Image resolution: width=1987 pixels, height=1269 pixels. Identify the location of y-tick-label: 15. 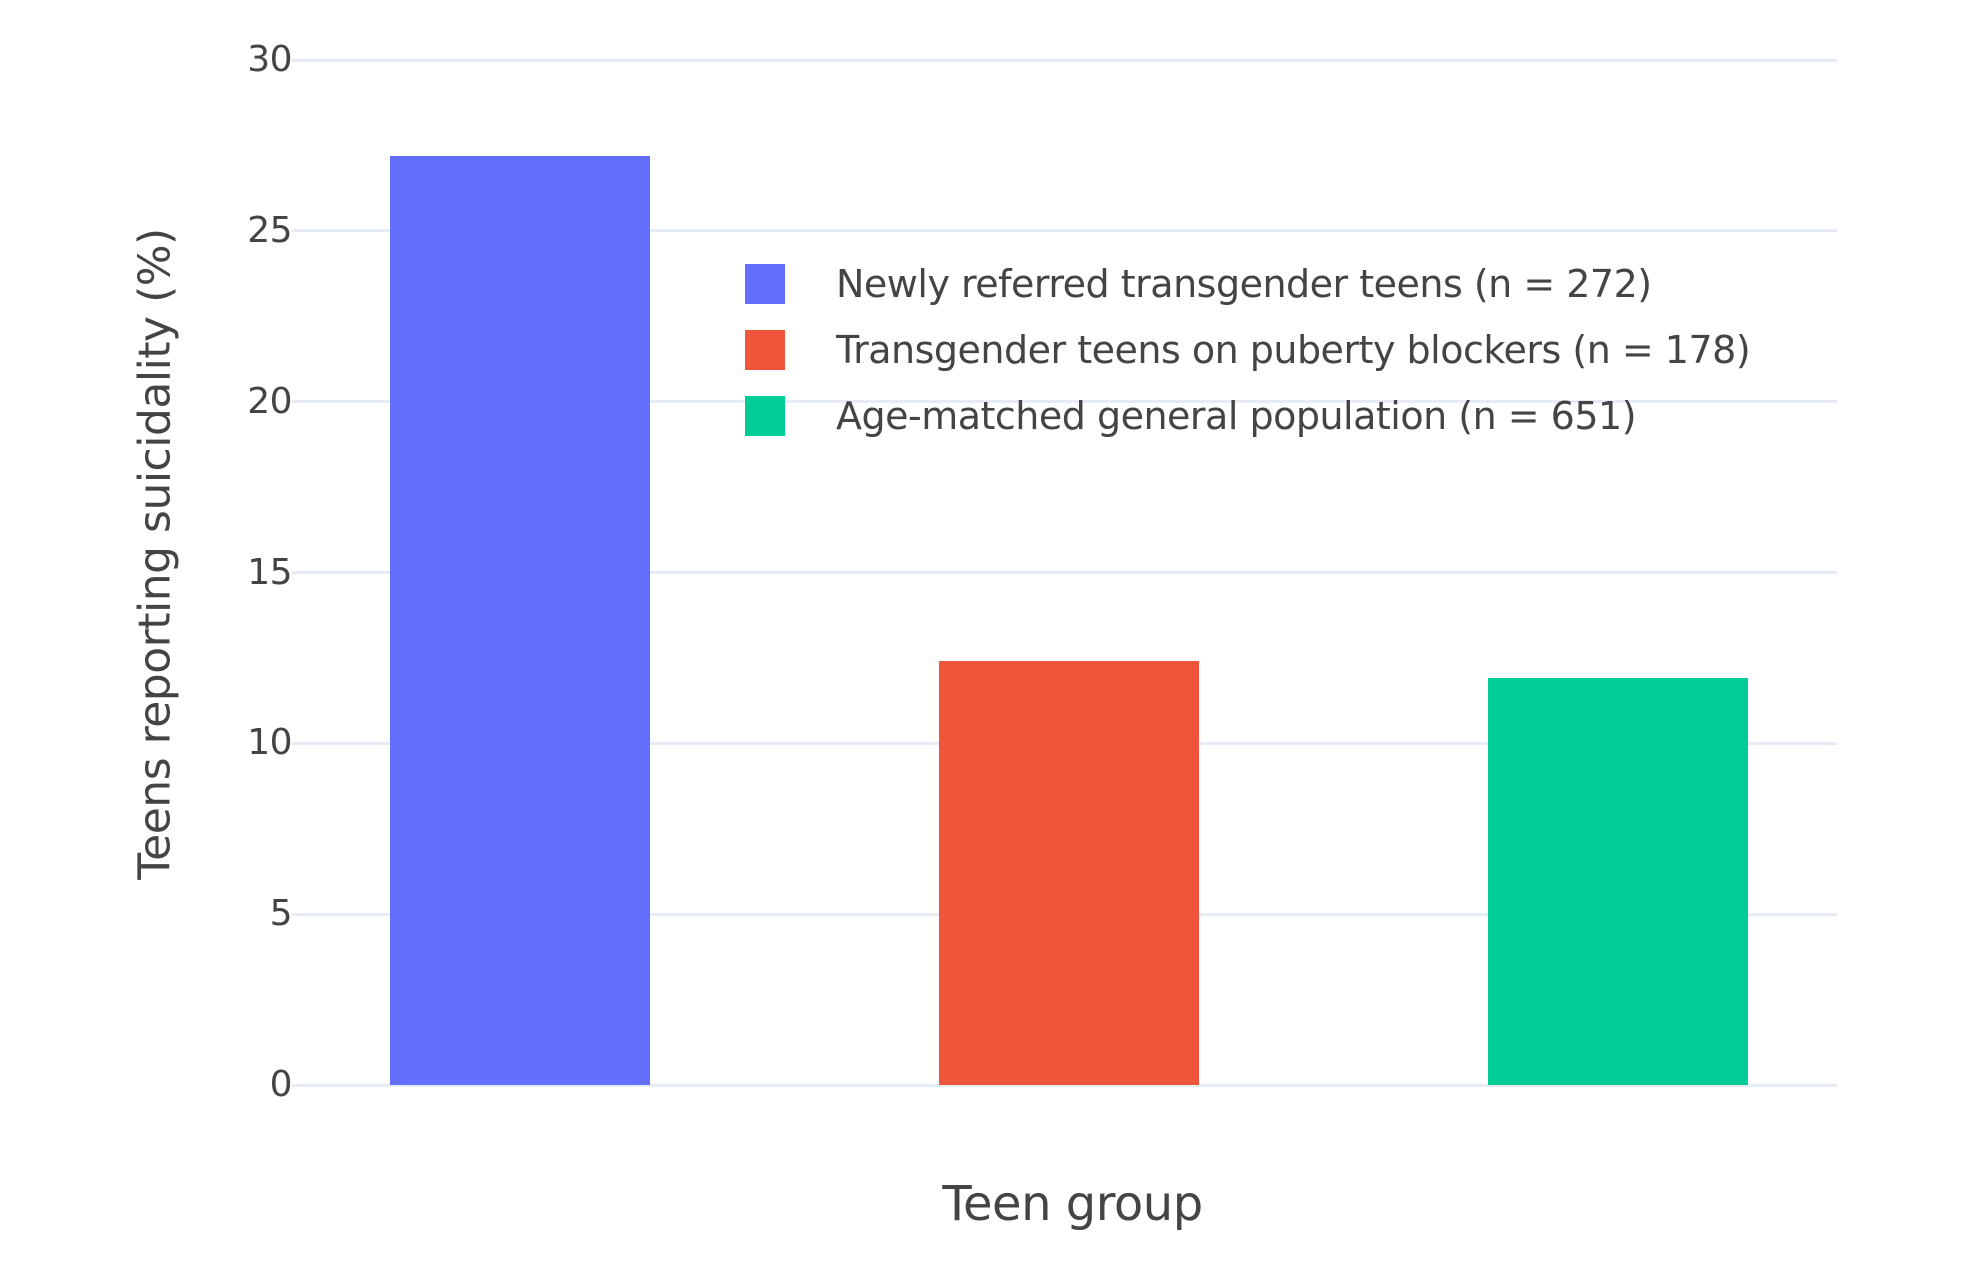
(269, 572).